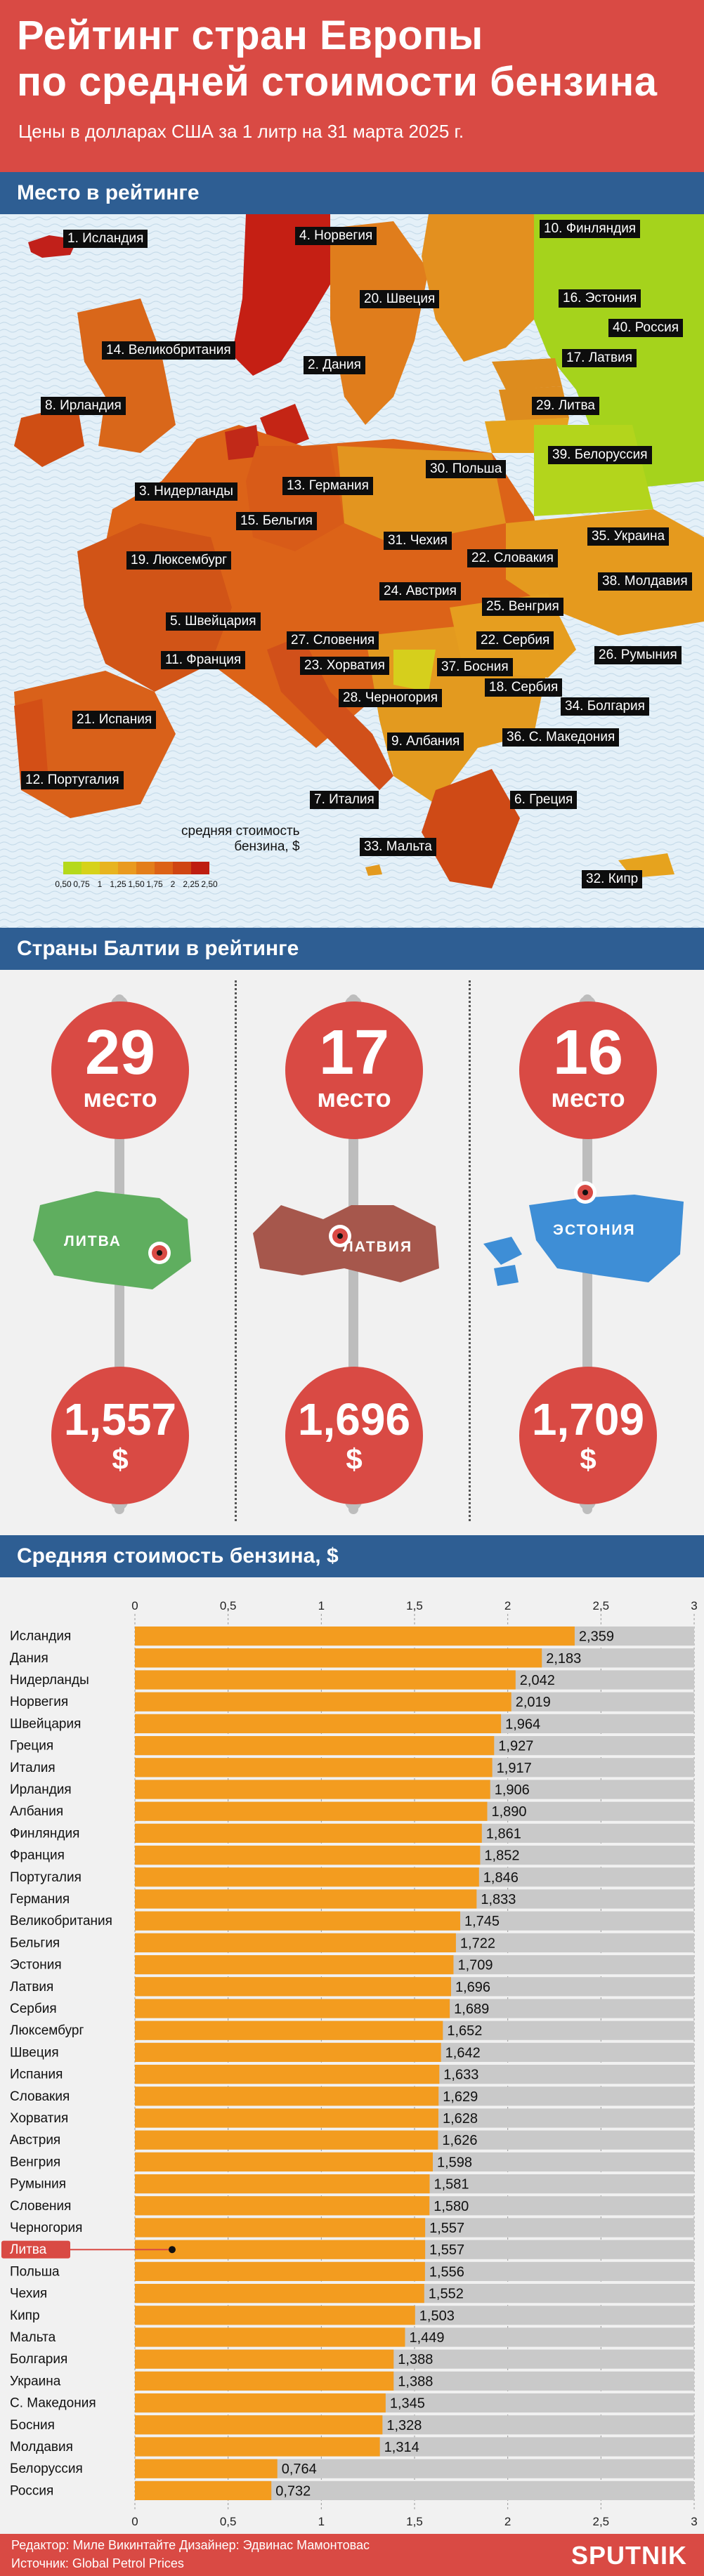 The width and height of the screenshot is (704, 2576). What do you see at coordinates (408, 2404) in the screenshot?
I see `value-label: 1,345` at bounding box center [408, 2404].